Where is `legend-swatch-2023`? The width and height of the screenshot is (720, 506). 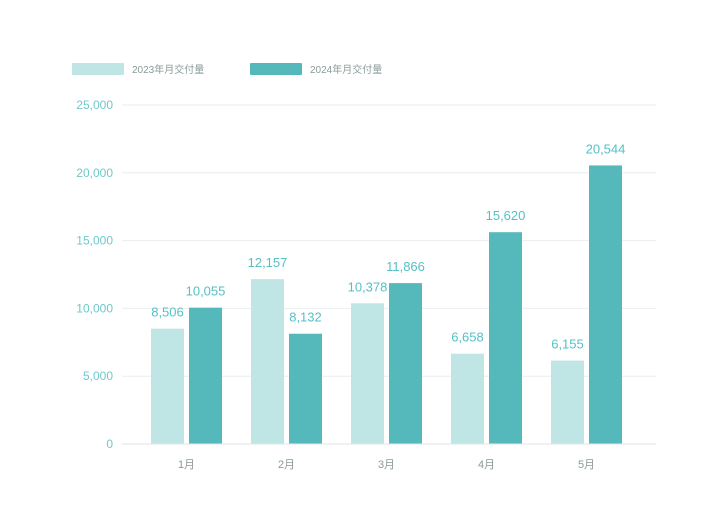
legend-swatch-2023 is located at coordinates (98, 69).